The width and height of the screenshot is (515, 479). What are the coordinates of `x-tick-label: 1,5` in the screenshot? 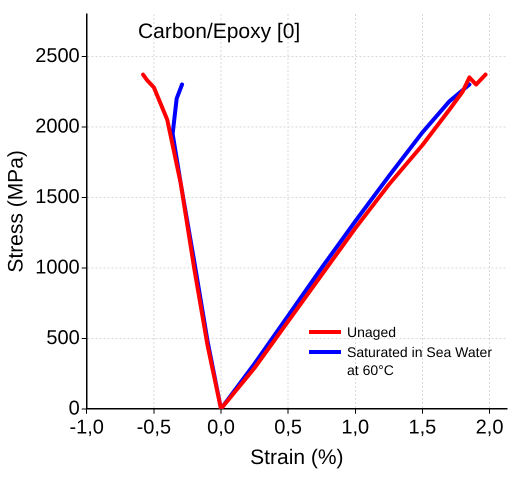 It's located at (422, 427).